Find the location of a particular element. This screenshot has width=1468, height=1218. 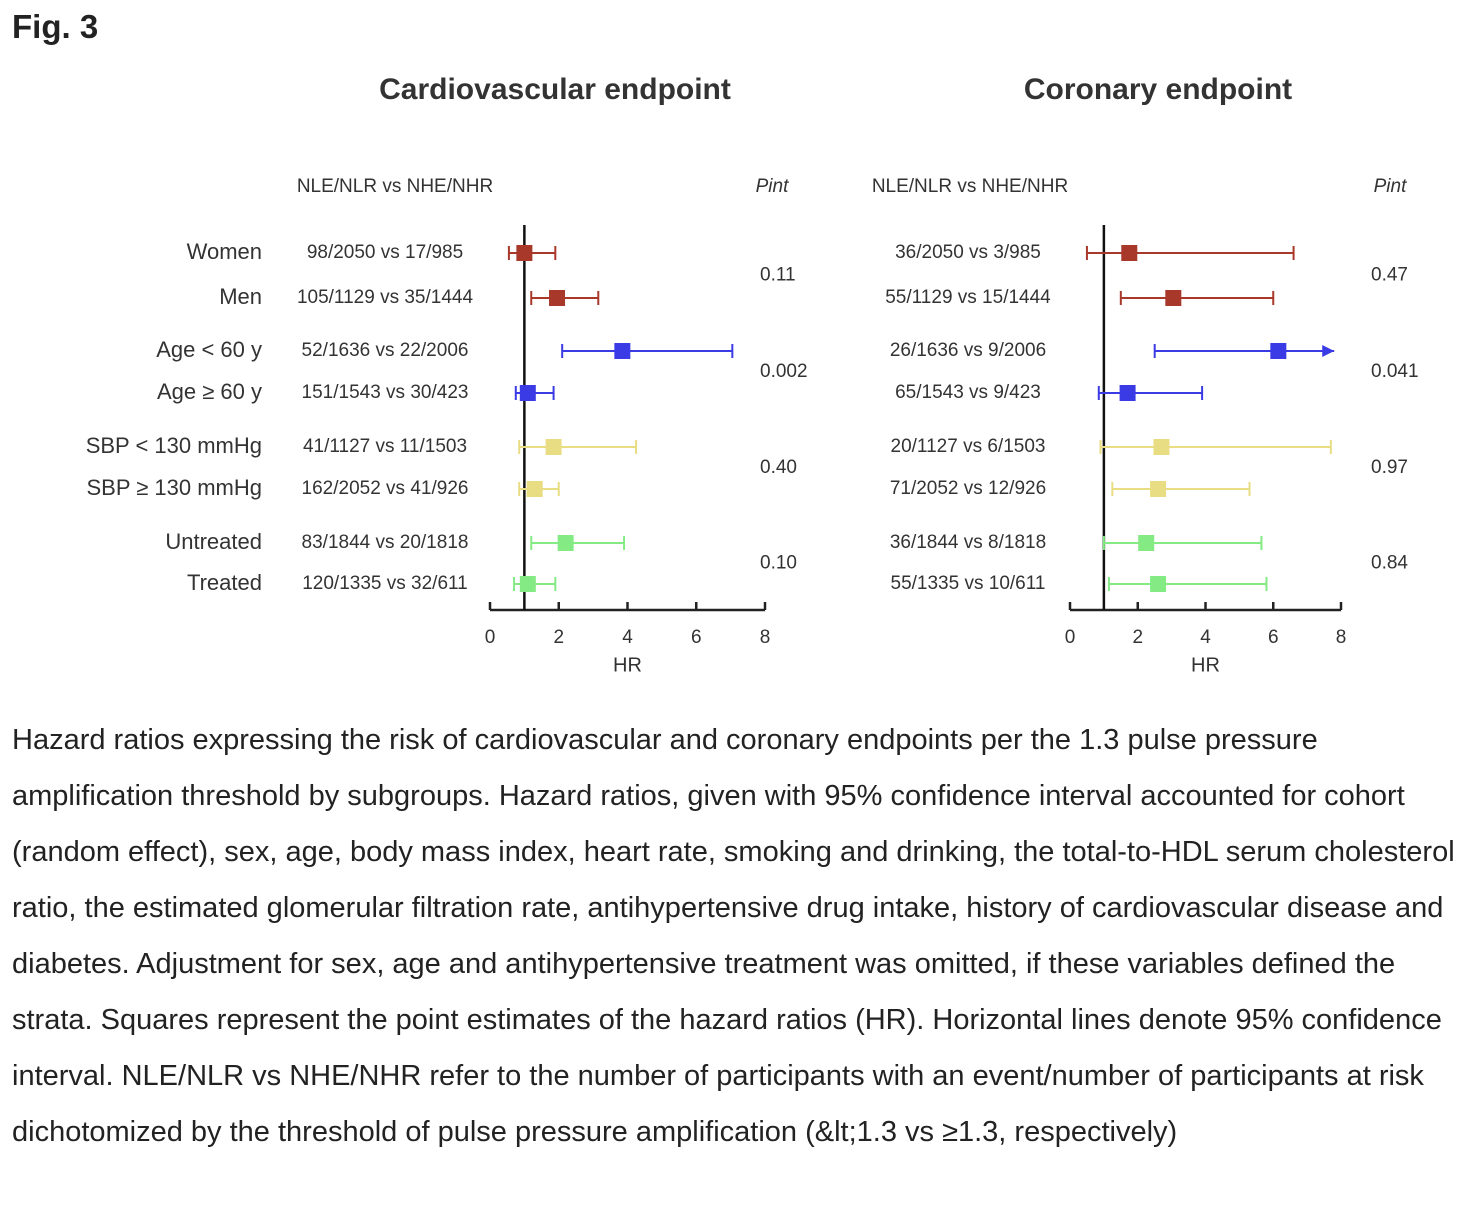

pint-value: 0.002 is located at coordinates (784, 371).